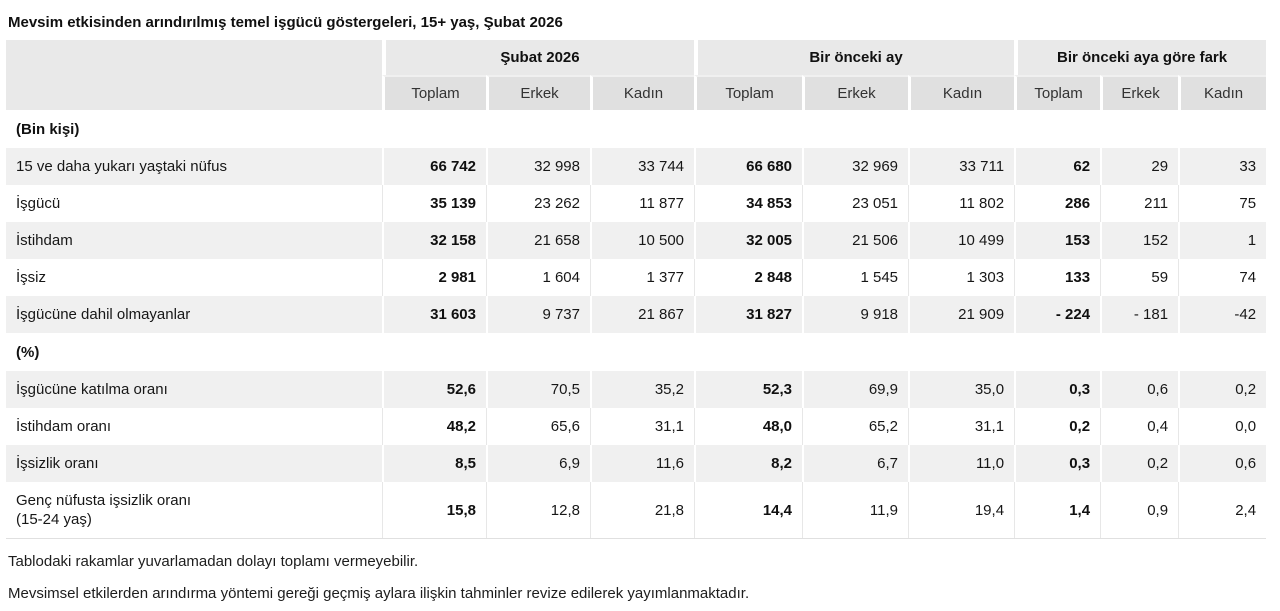 The image size is (1280, 611). I want to click on value-cell: 66 742, so click(434, 166).